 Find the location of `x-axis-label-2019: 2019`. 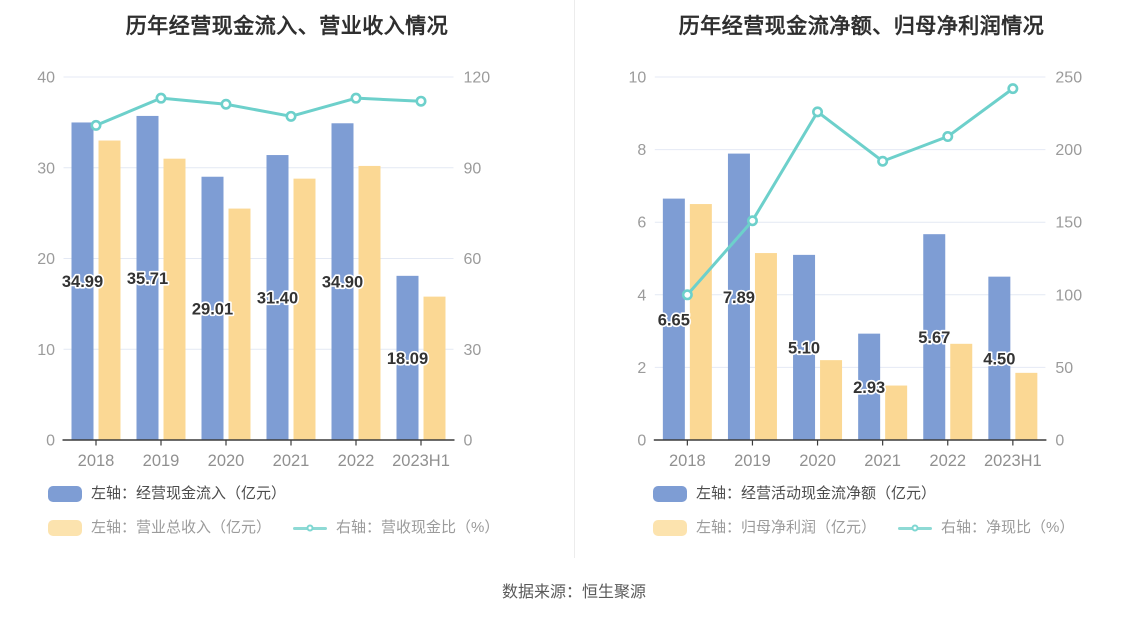

x-axis-label-2019: 2019 is located at coordinates (161, 461).